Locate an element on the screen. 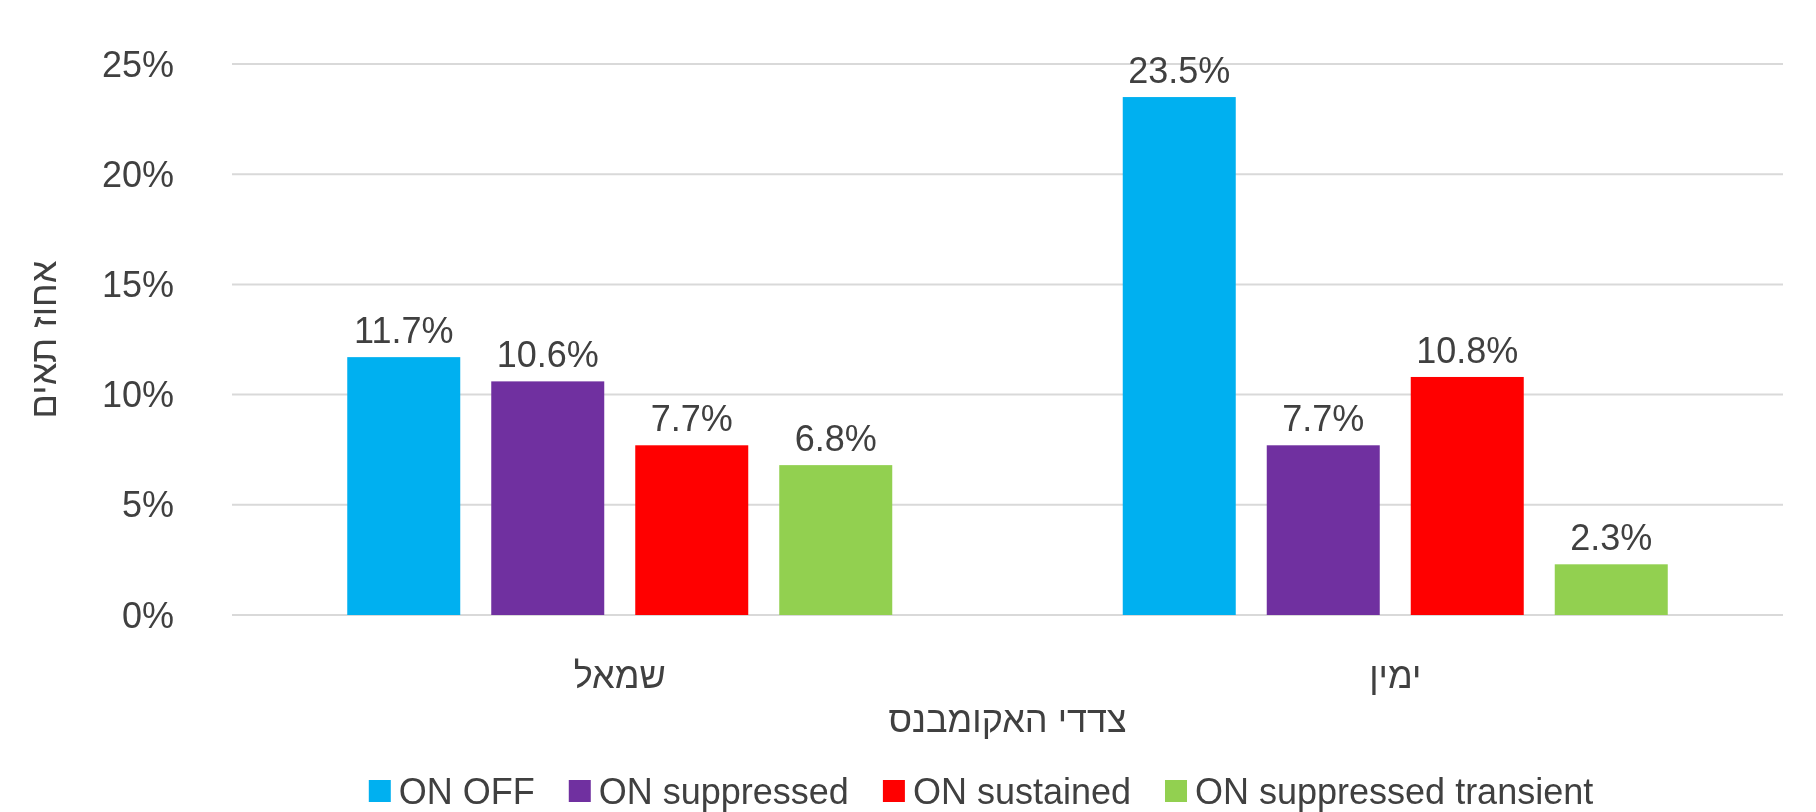 The image size is (1816, 812). y-tick-label: 0% is located at coordinates (147, 615).